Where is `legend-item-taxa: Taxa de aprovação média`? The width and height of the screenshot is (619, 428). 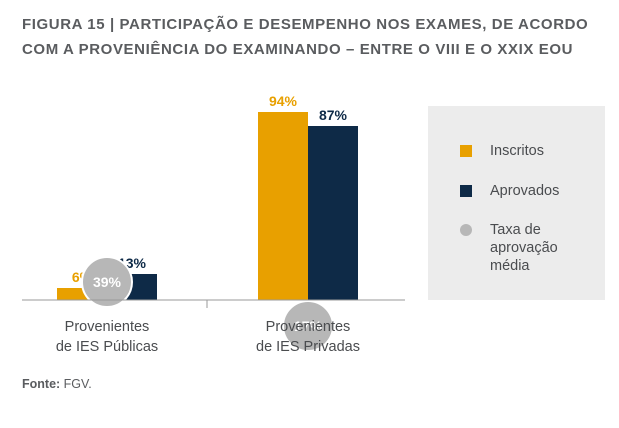
legend-item-taxa: Taxa de aprovação média is located at coordinates (520, 248).